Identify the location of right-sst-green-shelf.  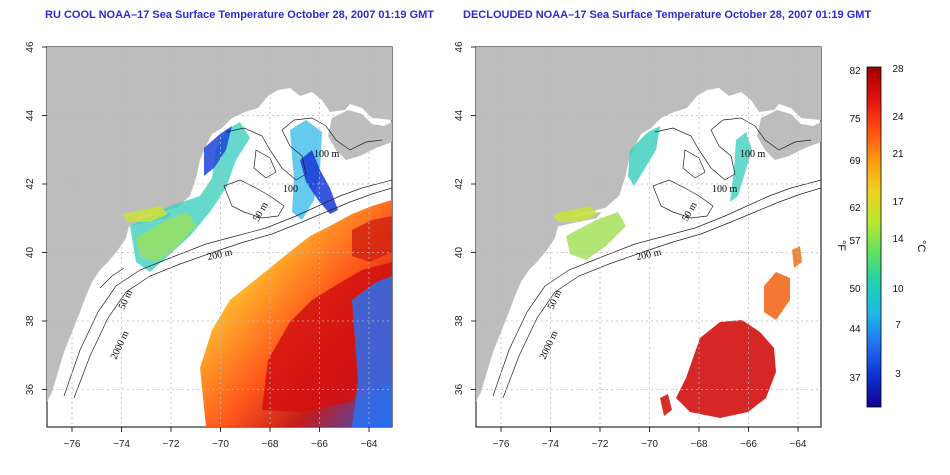
(596, 236).